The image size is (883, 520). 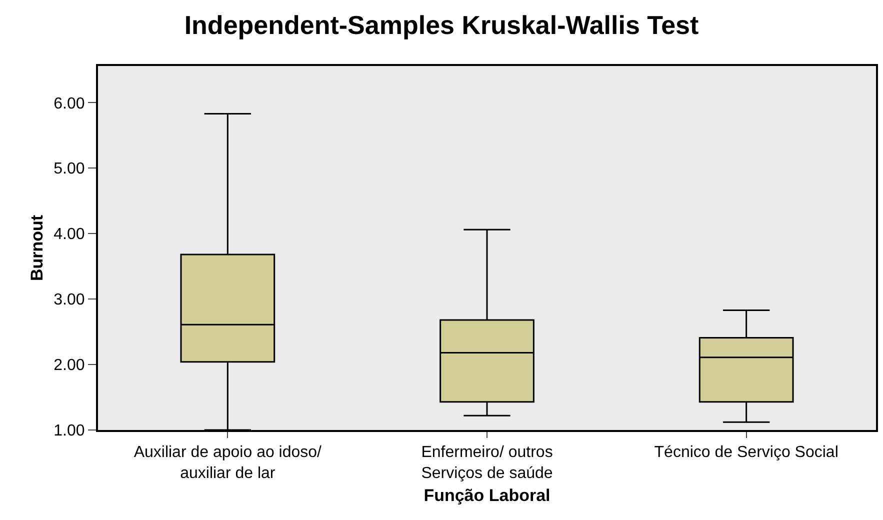 I want to click on x-tick-label: Enfermeiro/ outros Serviços de saúde, so click(x=487, y=463).